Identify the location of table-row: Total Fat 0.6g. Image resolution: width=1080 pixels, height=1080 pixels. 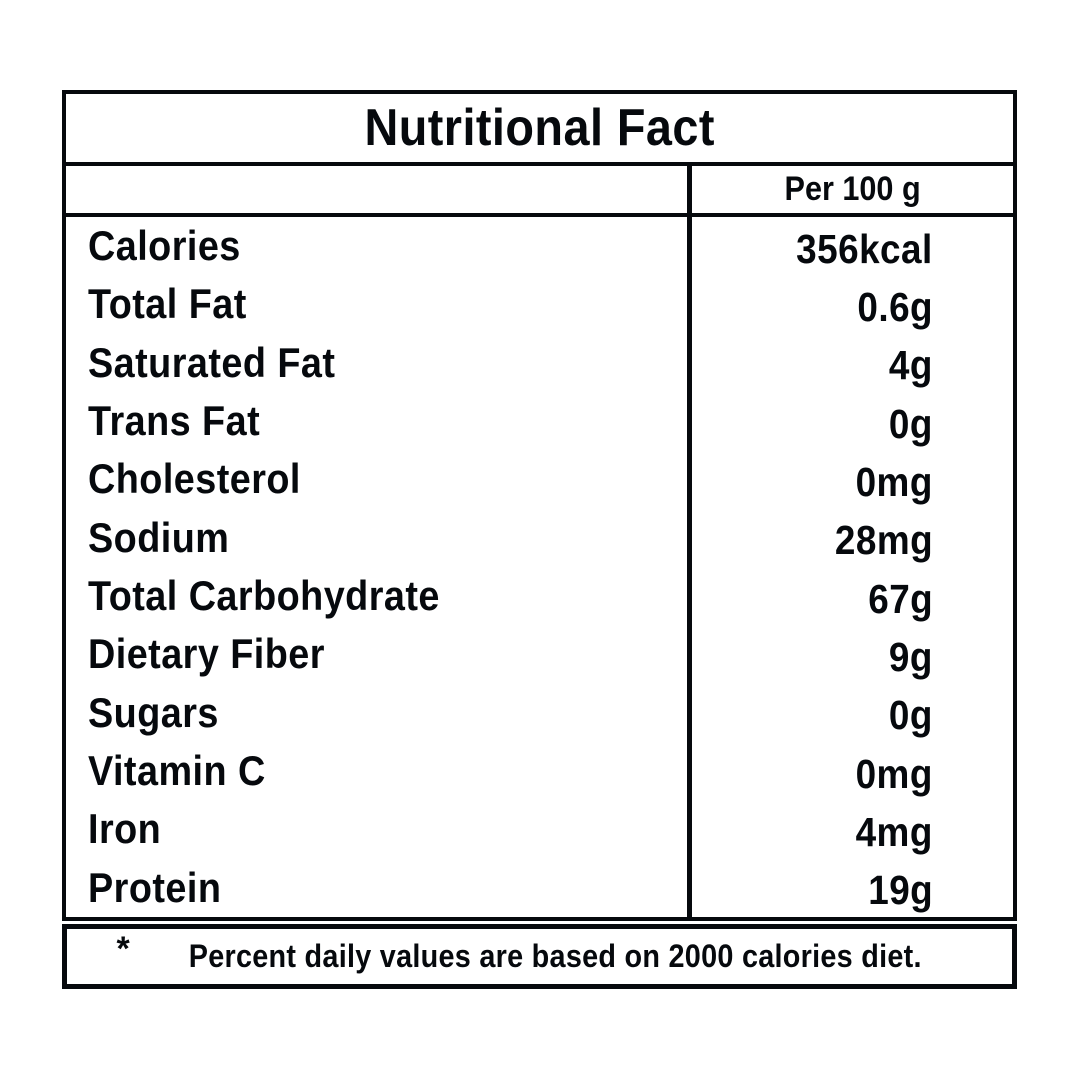
(539, 304).